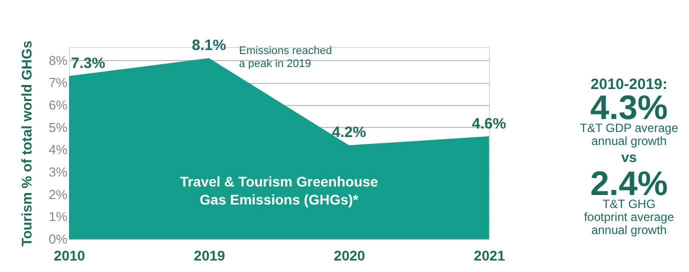 Image resolution: width=689 pixels, height=272 pixels. I want to click on annotation: Emissions reached a peak in 2019, so click(285, 57).